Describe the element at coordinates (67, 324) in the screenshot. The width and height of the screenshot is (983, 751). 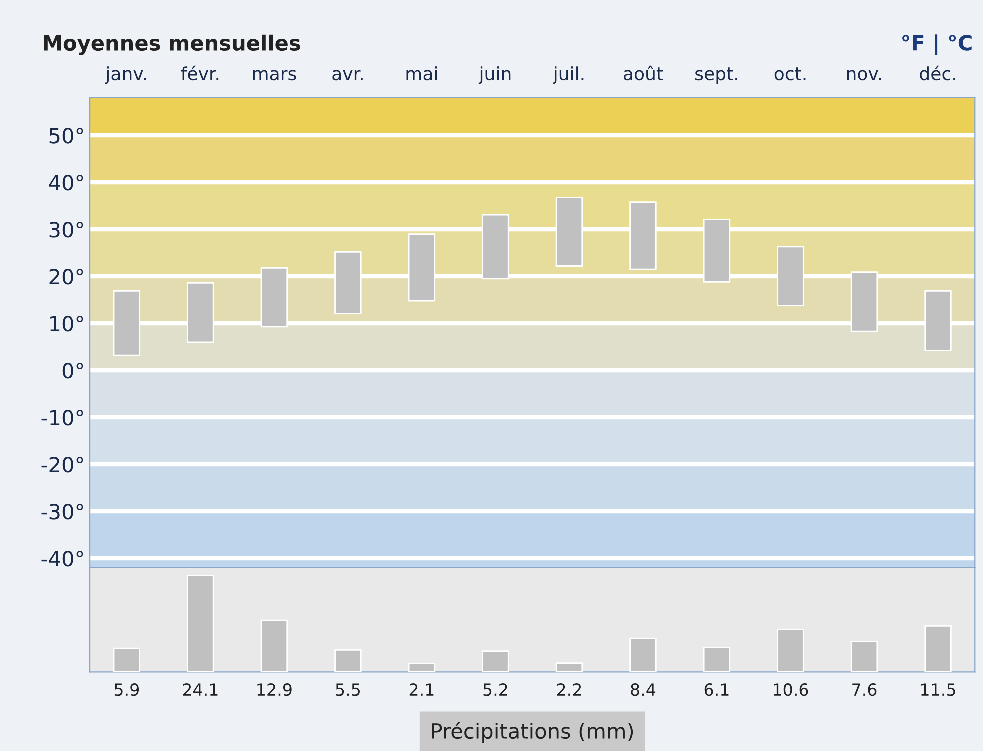
I see `y-tick-label: 10°` at that location.